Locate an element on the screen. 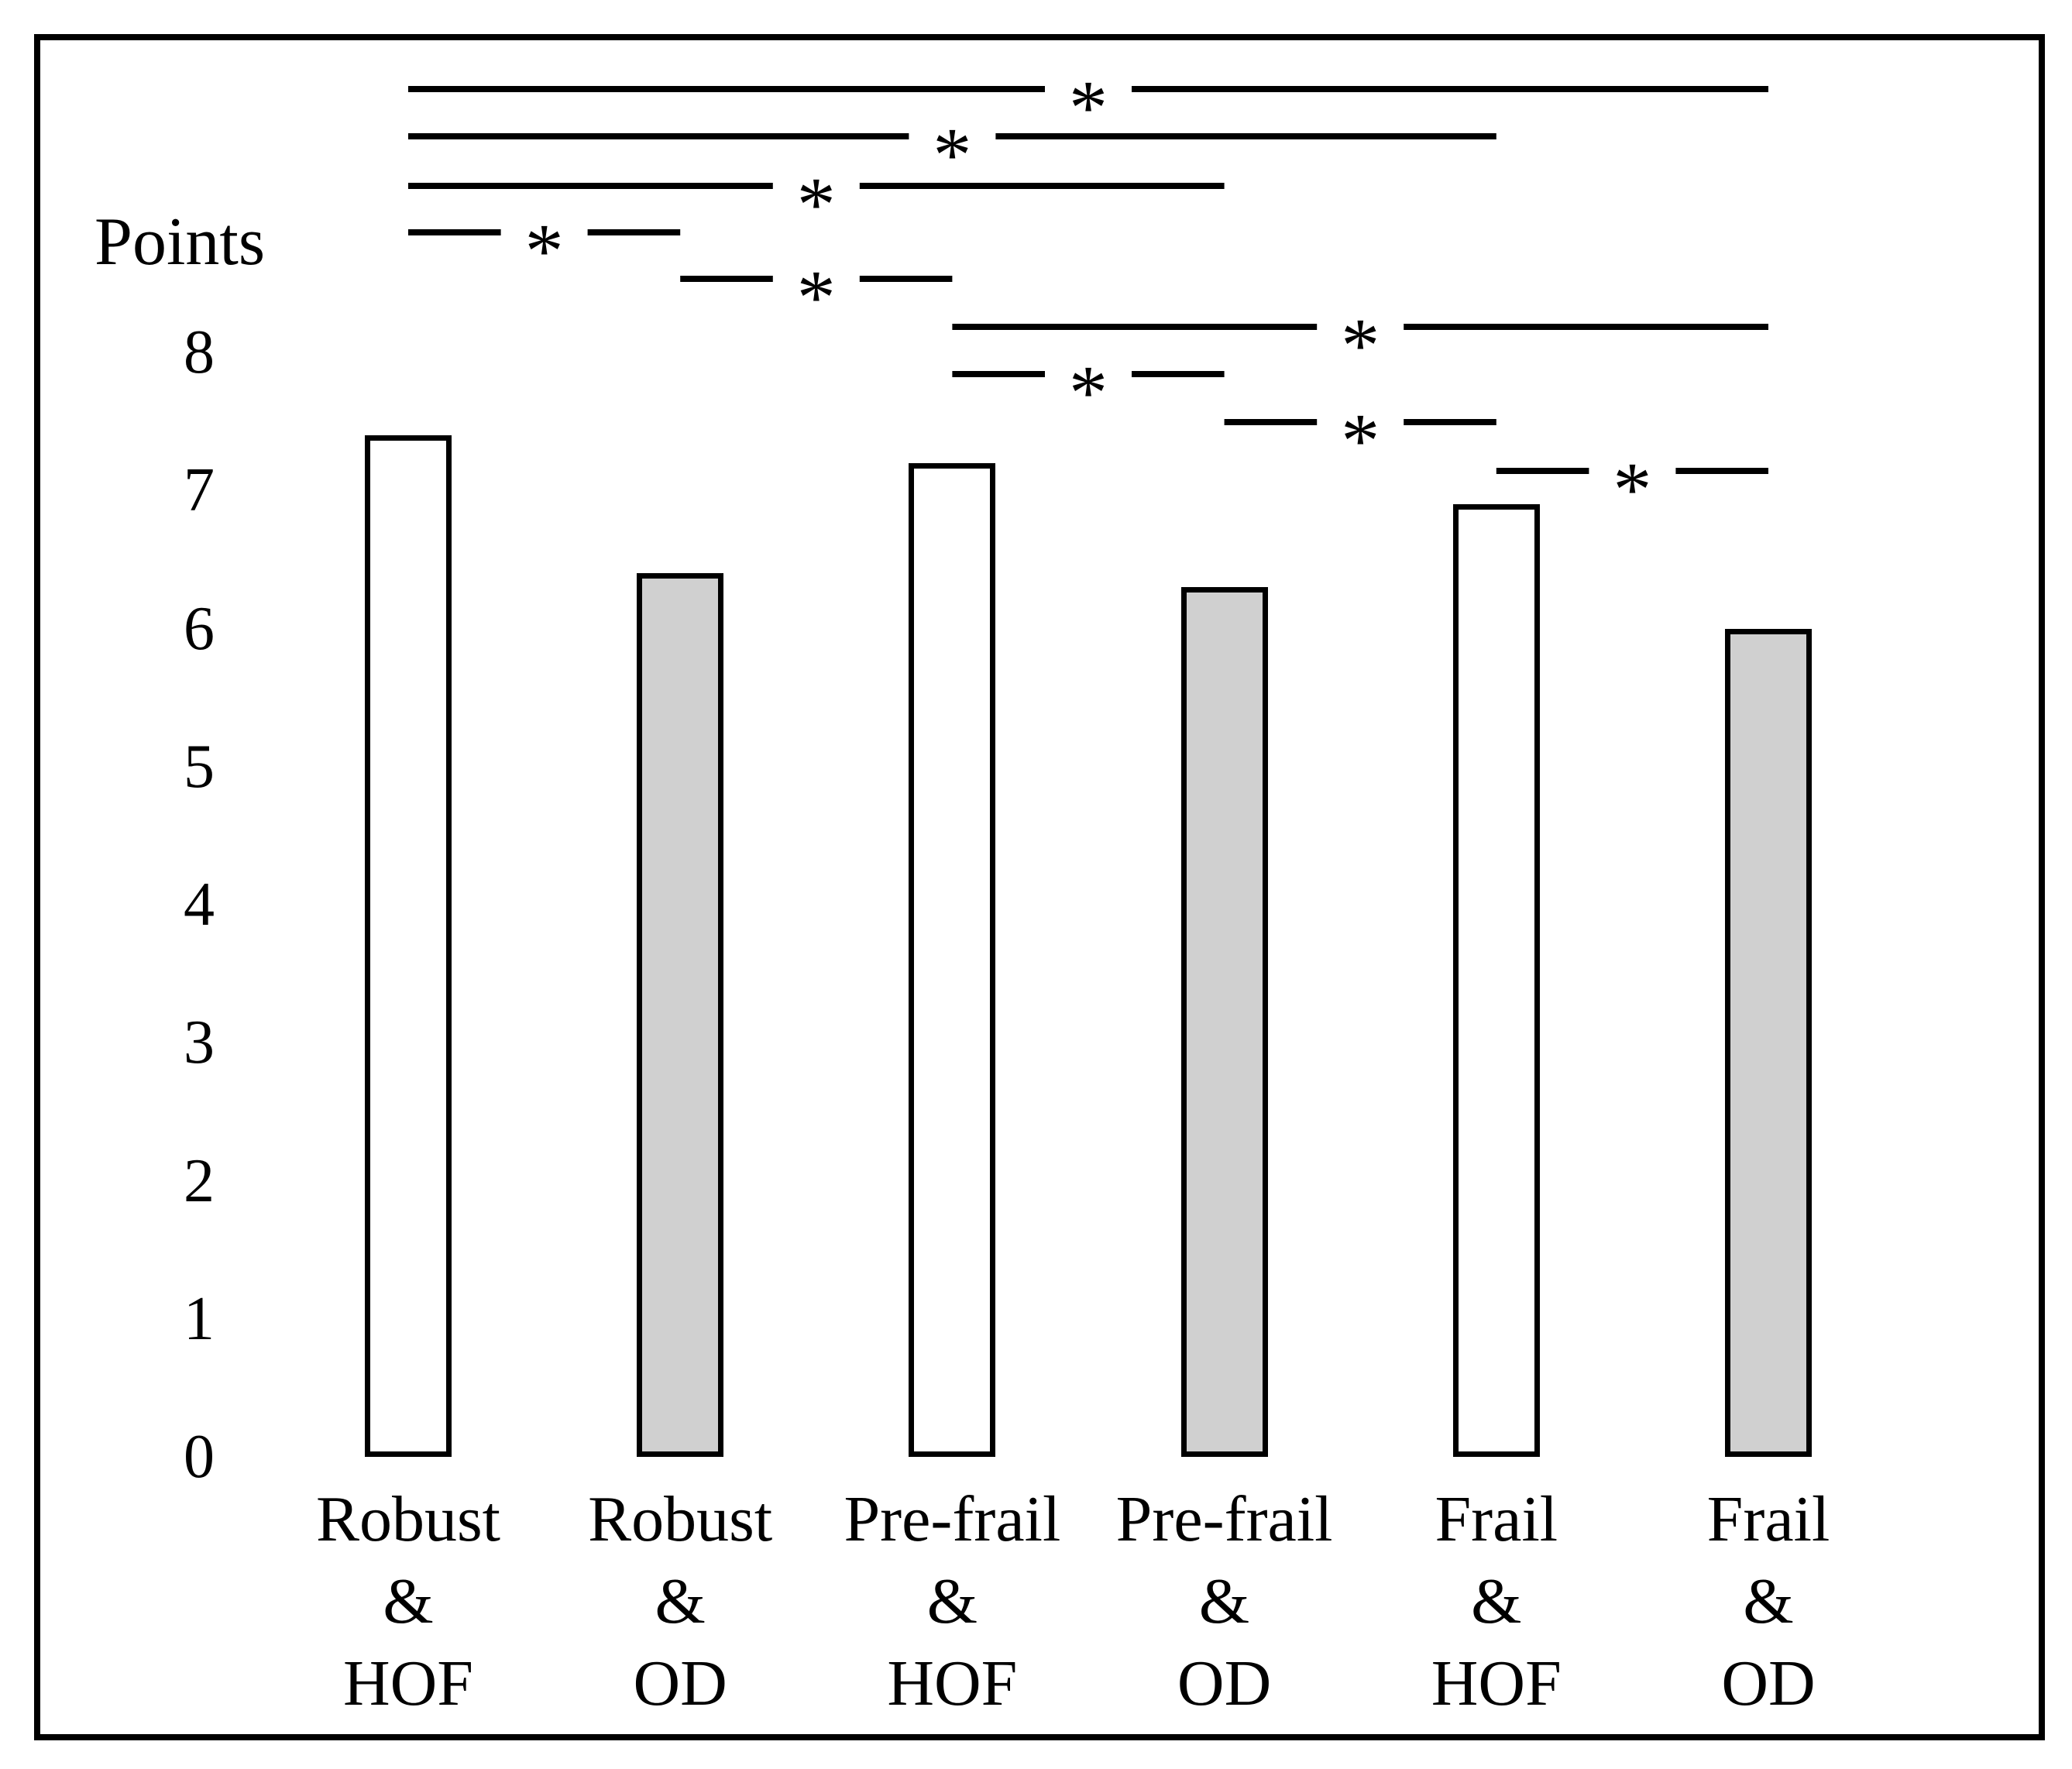  y-axis-title: Points is located at coordinates (180, 242).